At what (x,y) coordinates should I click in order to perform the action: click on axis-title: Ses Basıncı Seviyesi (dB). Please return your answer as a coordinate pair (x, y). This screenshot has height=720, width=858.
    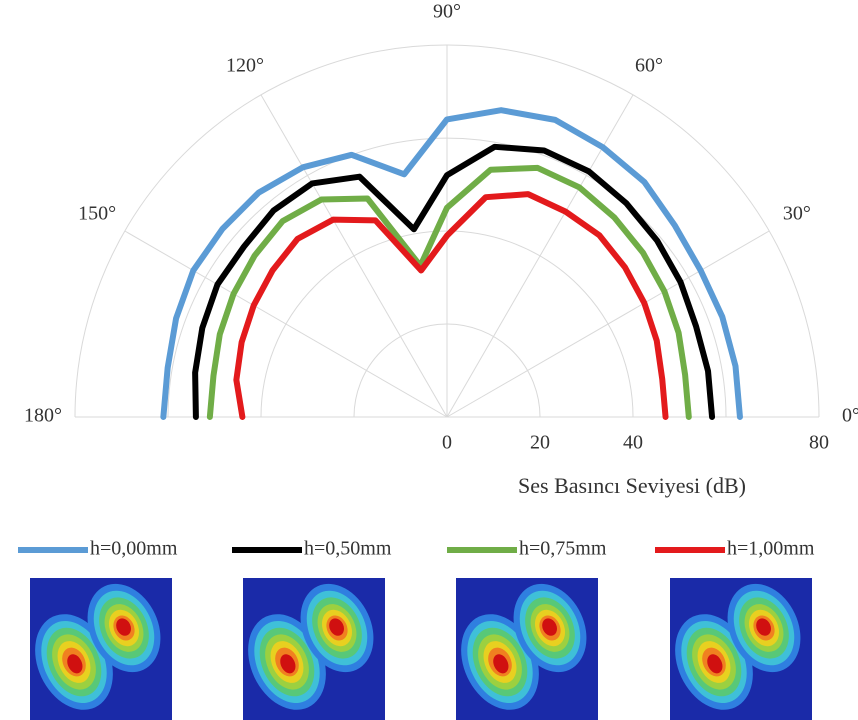
    Looking at the image, I should click on (632, 485).